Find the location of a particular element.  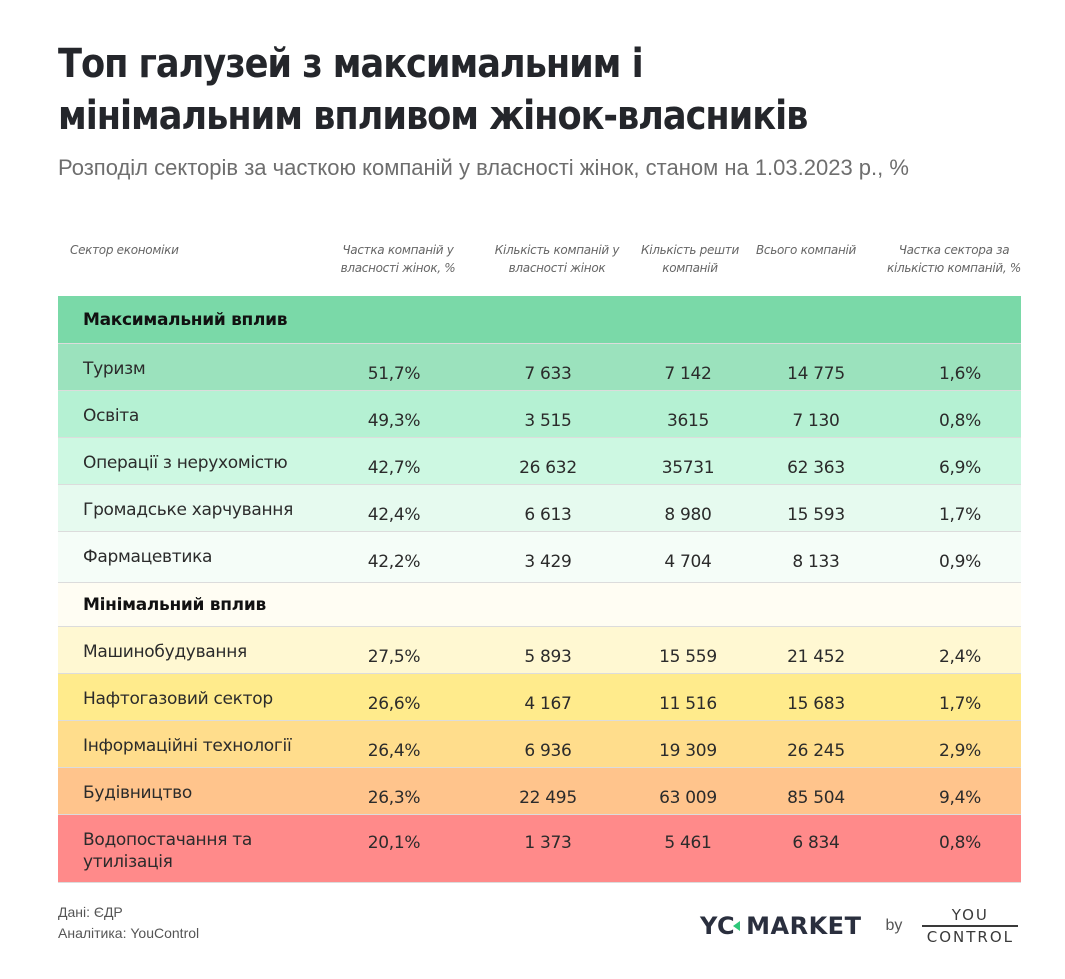

cell-total: 85 504 is located at coordinates (816, 798).